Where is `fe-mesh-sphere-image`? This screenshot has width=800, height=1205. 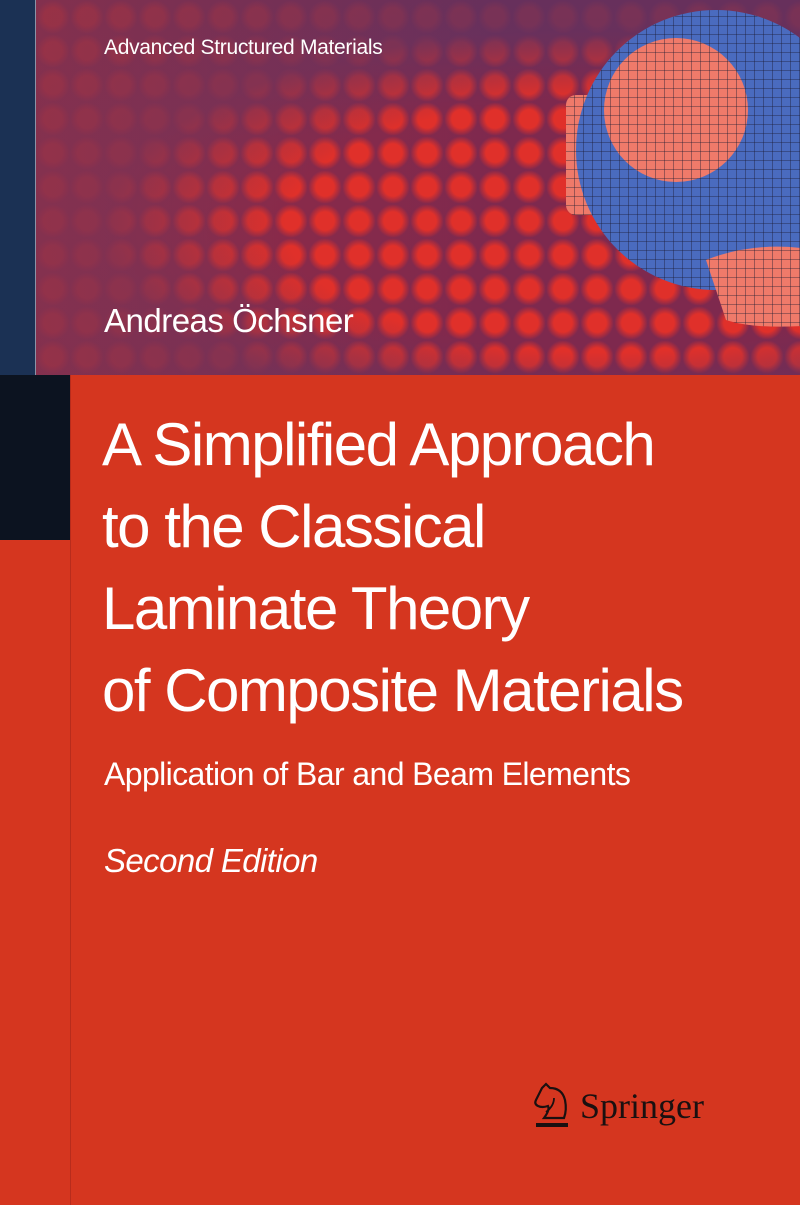 fe-mesh-sphere-image is located at coordinates (683, 168).